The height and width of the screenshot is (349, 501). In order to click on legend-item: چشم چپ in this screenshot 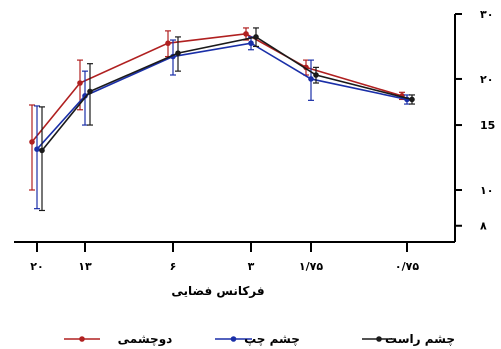, I will do `click(257, 339)`.